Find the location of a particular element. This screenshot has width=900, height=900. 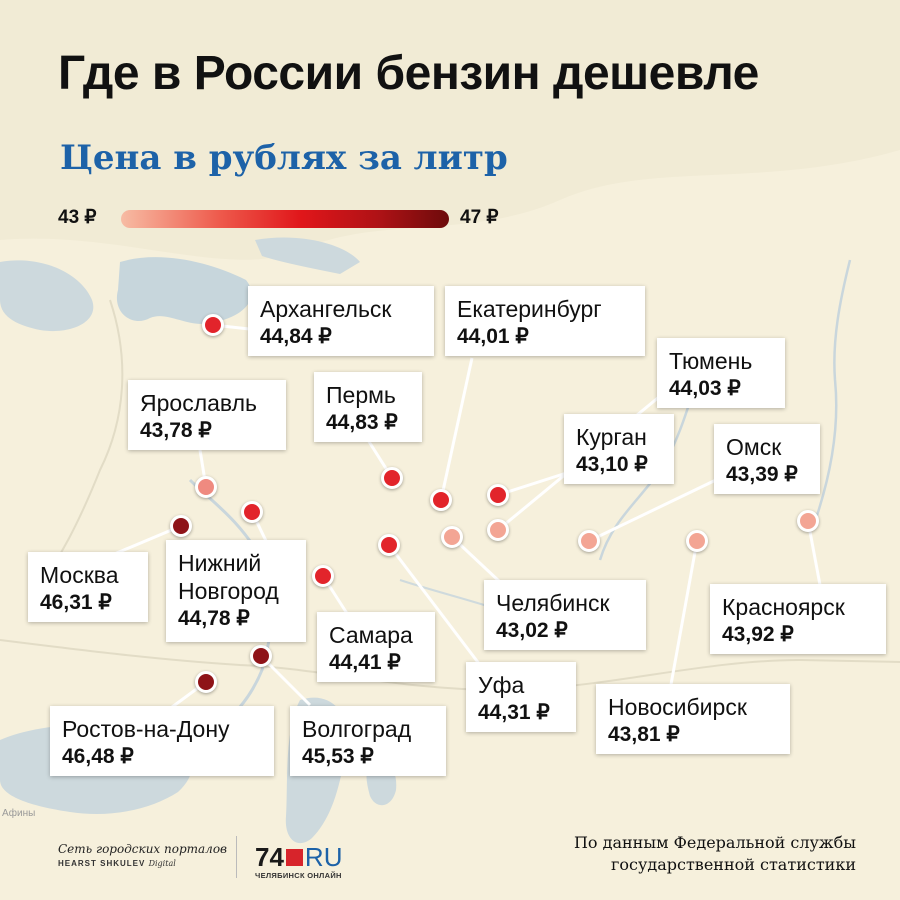

city-price: 44,41 ₽ is located at coordinates (365, 662).